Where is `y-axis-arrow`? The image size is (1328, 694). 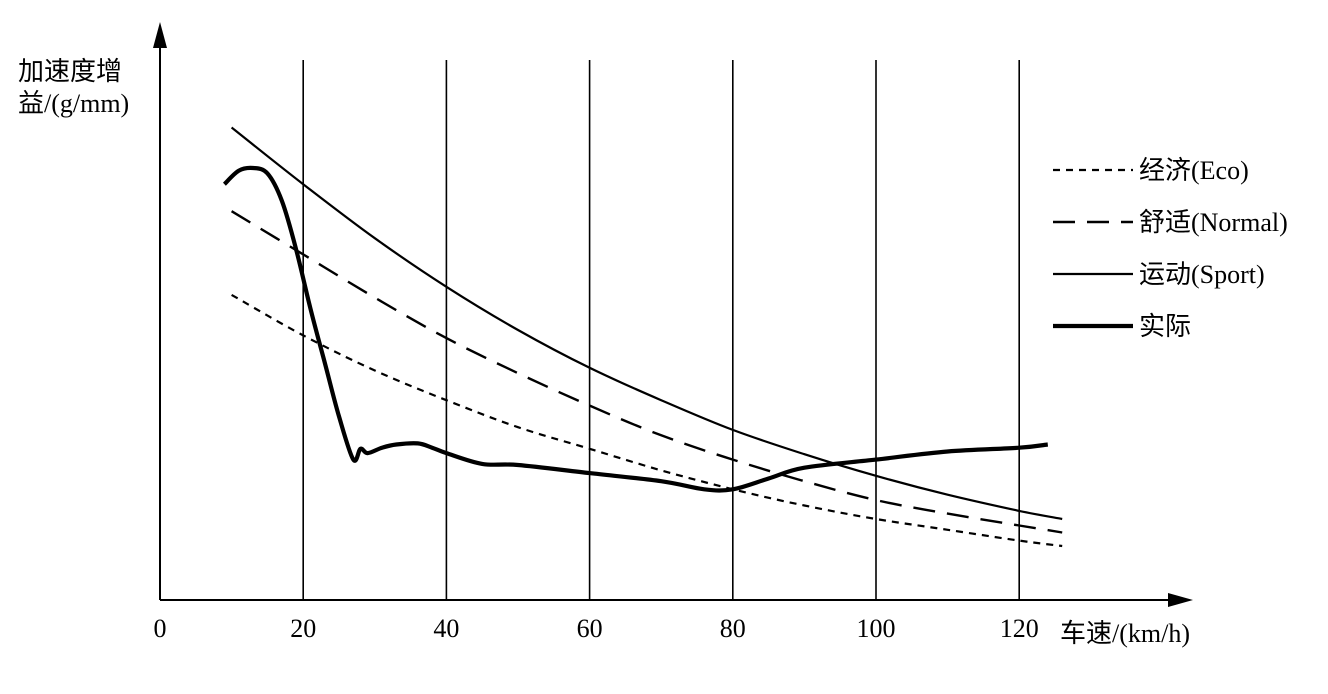 y-axis-arrow is located at coordinates (160, 35).